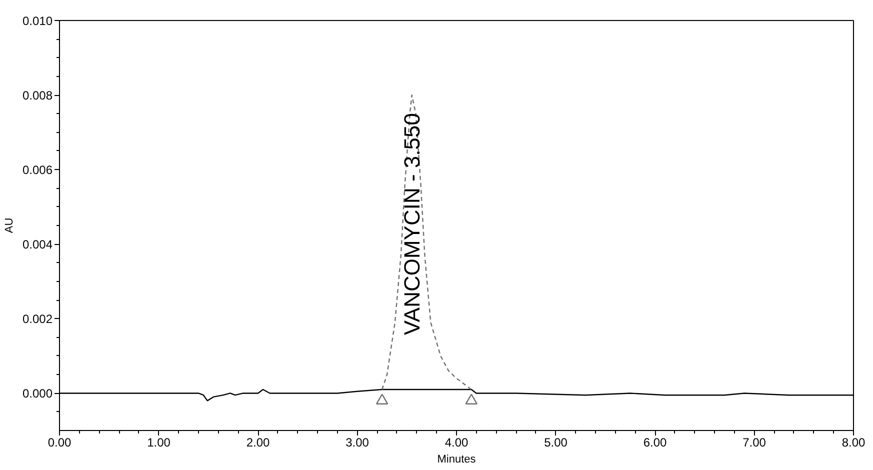 Image resolution: width=873 pixels, height=470 pixels. Describe the element at coordinates (411, 224) in the screenshot. I see `annotation: VANCOMYCIN - 3.550` at that location.